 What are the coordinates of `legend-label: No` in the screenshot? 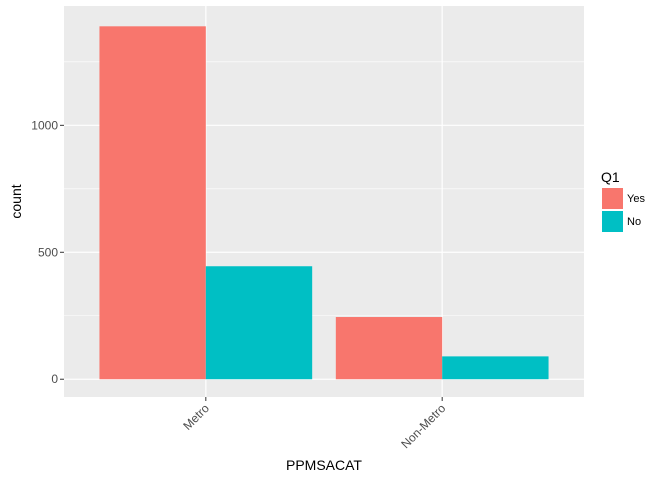 It's located at (634, 222).